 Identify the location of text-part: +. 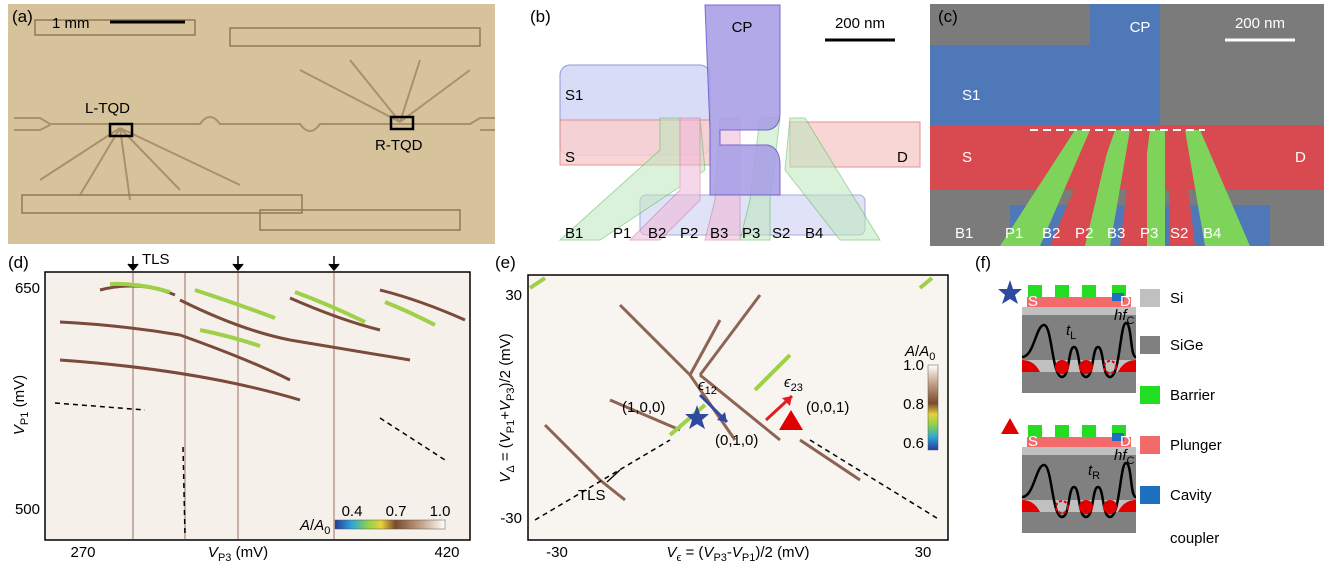
(505, 415).